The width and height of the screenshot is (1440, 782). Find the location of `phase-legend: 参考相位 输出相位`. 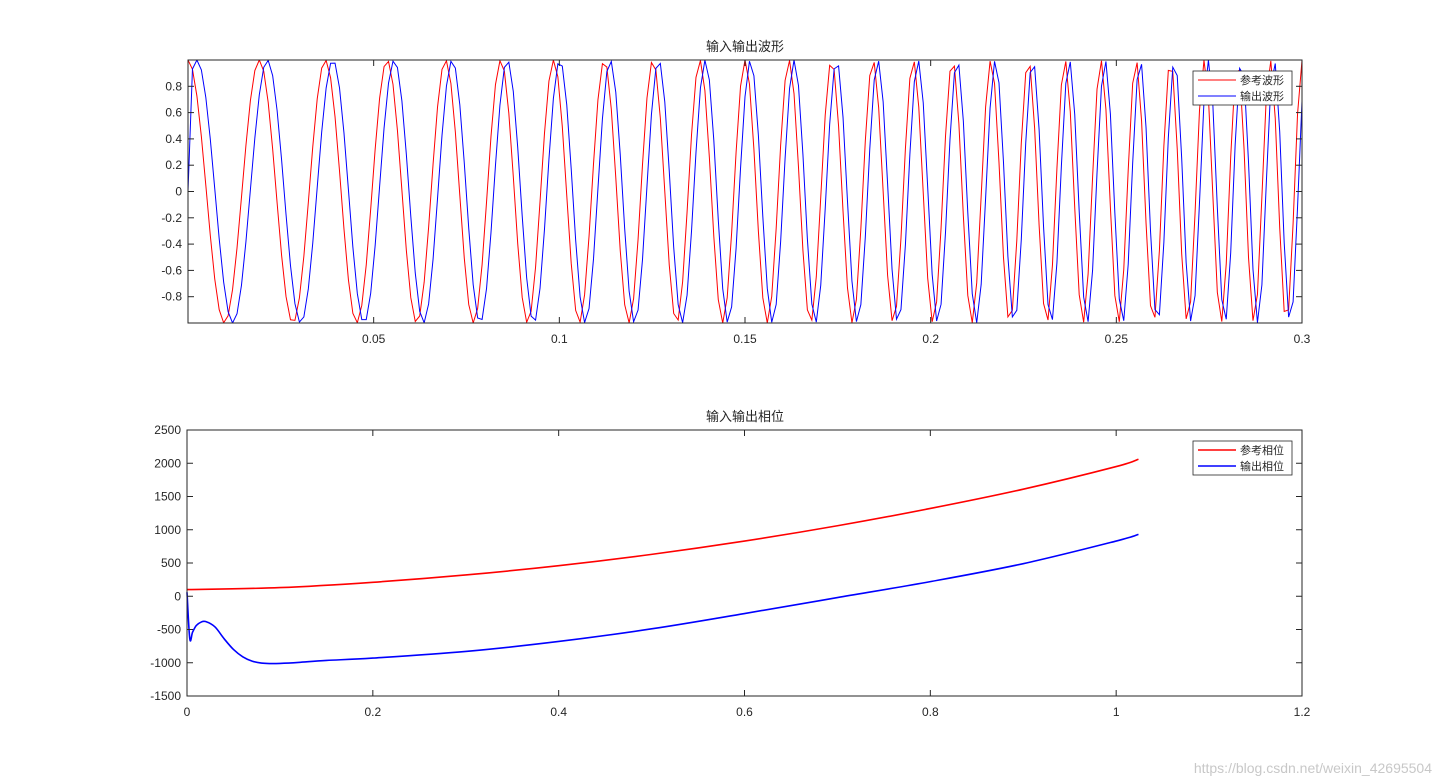

phase-legend: 参考相位 输出相位 is located at coordinates (1242, 458).